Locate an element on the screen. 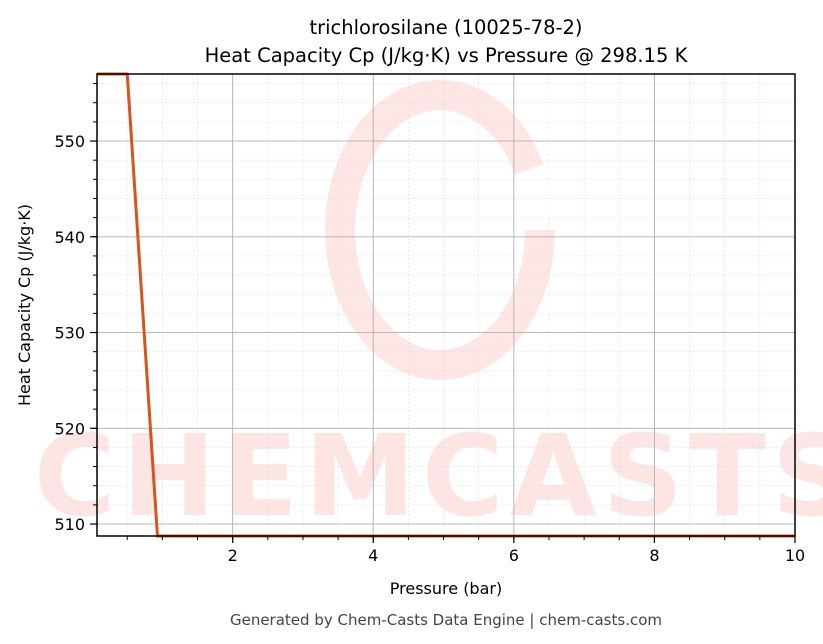  y-tick-label: 550 is located at coordinates (69, 141).